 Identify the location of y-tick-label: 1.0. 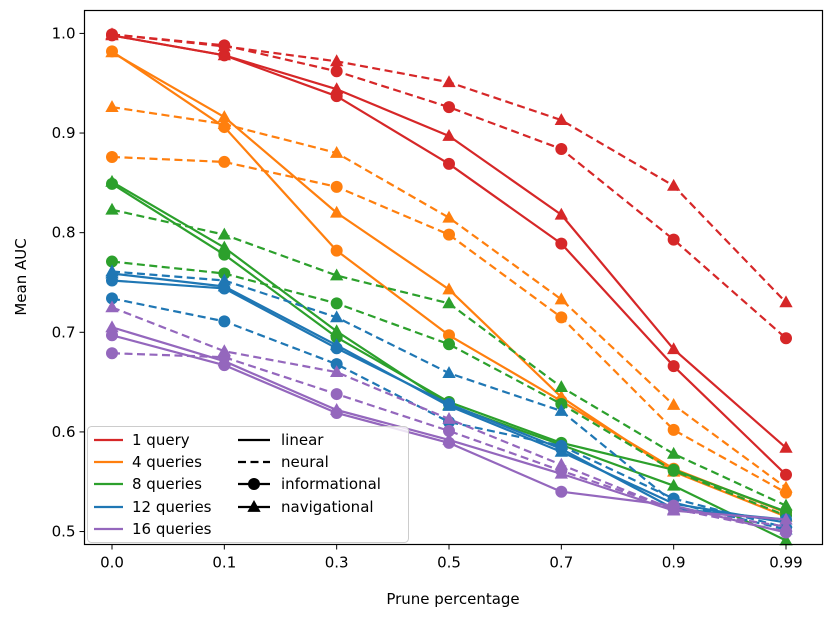
(64, 33).